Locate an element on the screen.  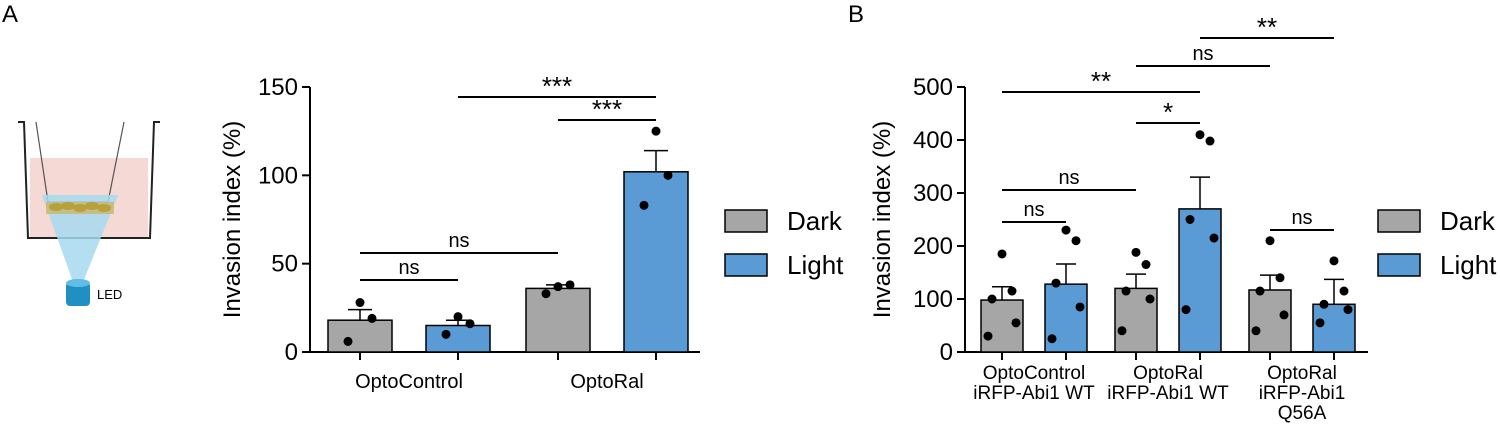
led-top is located at coordinates (78, 283).